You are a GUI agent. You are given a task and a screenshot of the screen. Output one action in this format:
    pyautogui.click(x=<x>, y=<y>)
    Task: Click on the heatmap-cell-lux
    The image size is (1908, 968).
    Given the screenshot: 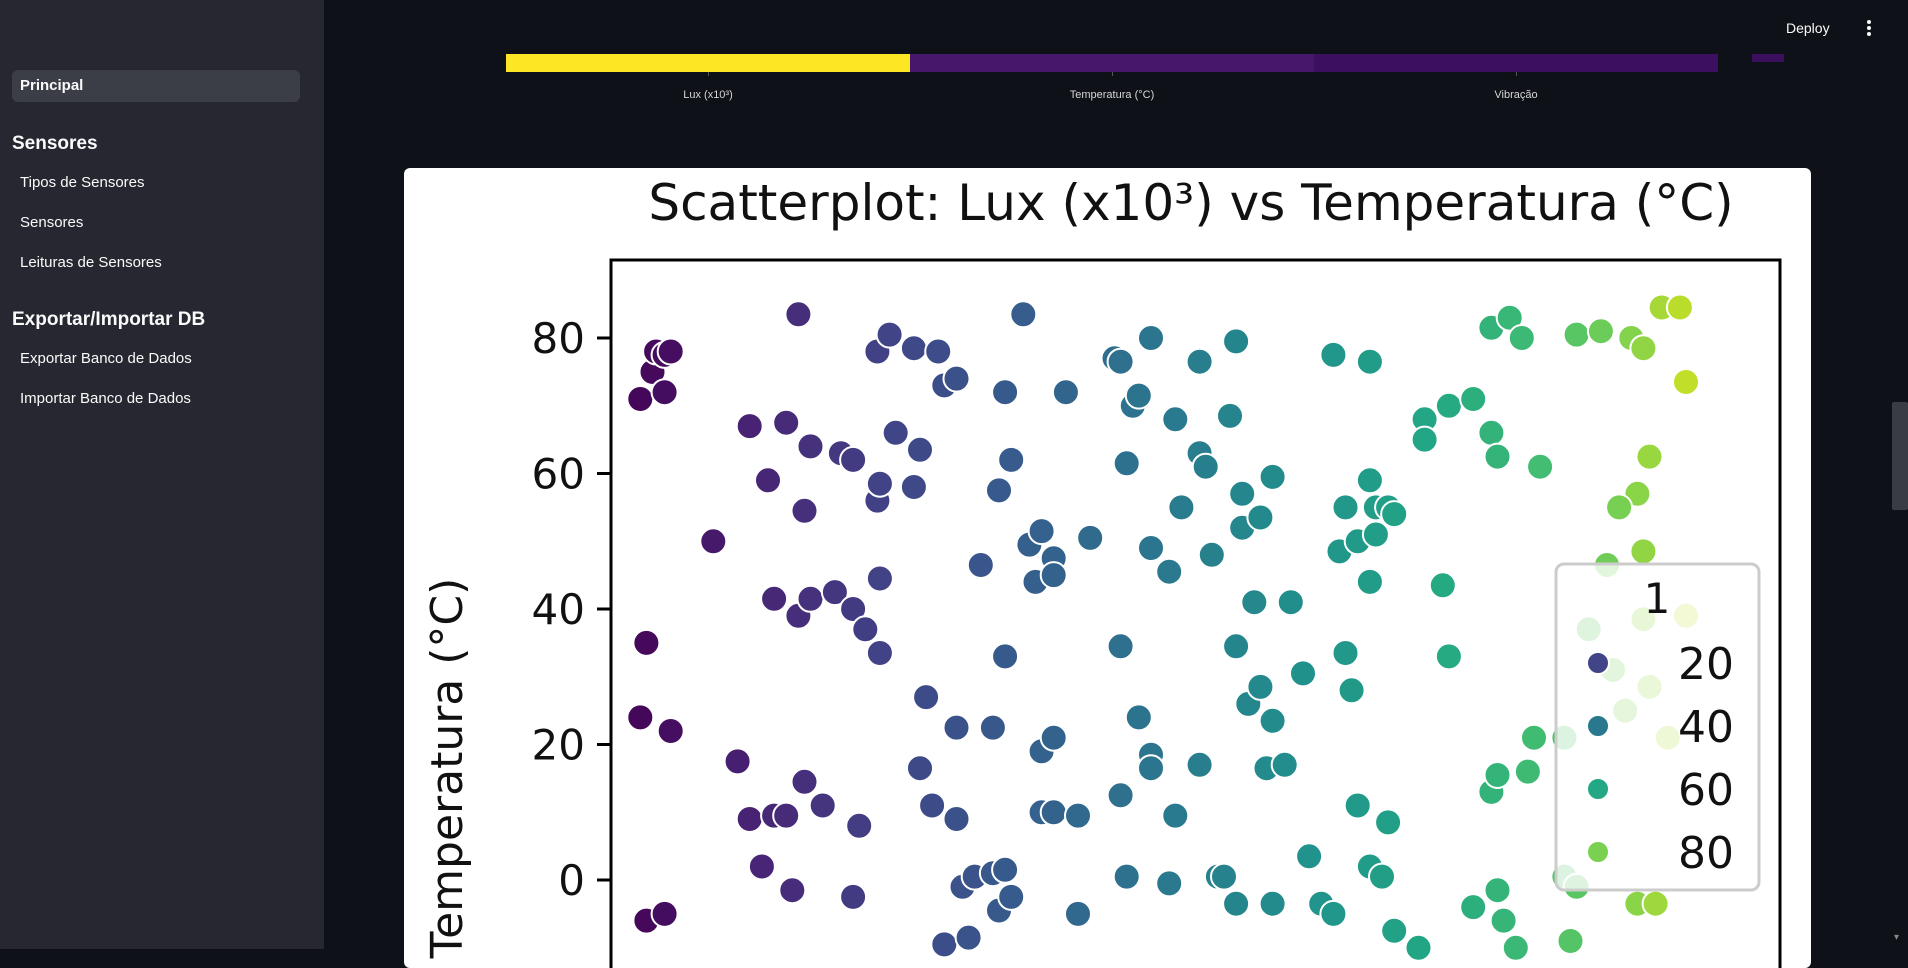 What is the action you would take?
    pyautogui.click(x=708, y=63)
    